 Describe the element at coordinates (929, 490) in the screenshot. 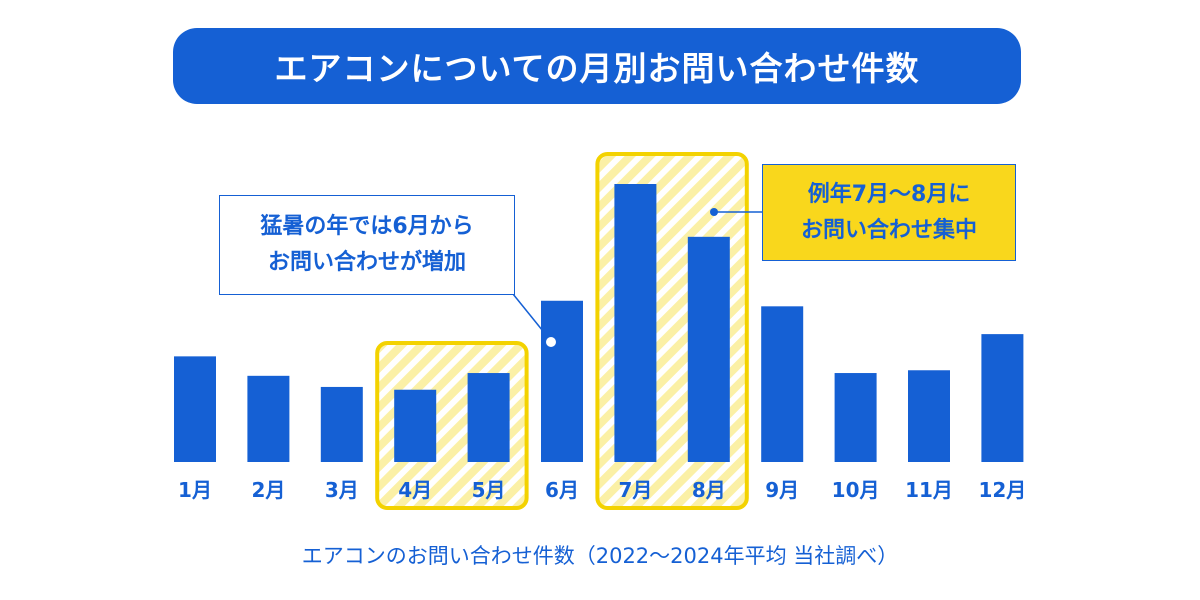

I see `x-tick-label-11: 11月` at that location.